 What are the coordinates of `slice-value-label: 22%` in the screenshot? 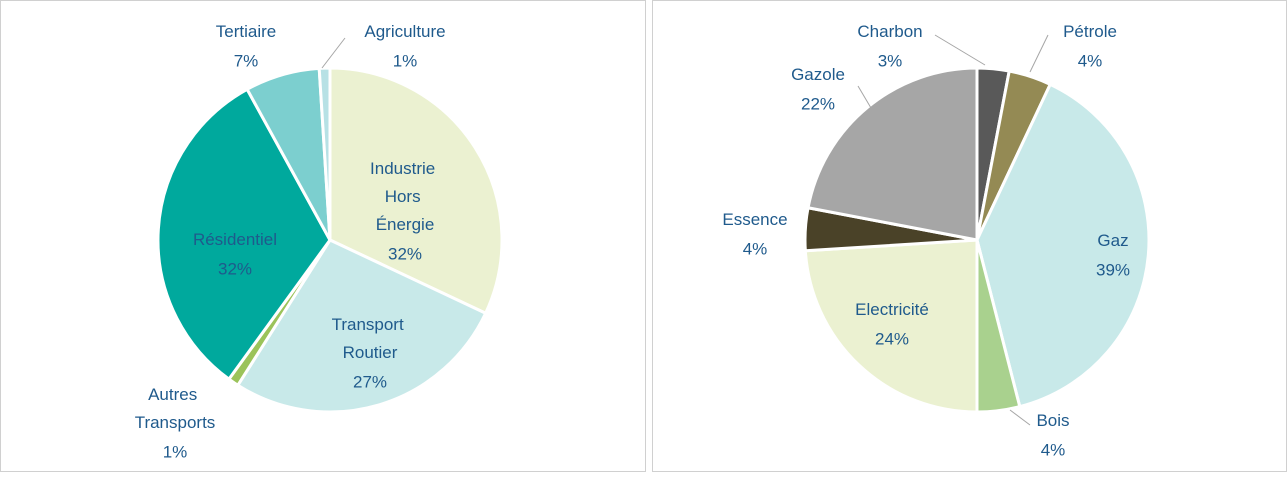 It's located at (818, 103).